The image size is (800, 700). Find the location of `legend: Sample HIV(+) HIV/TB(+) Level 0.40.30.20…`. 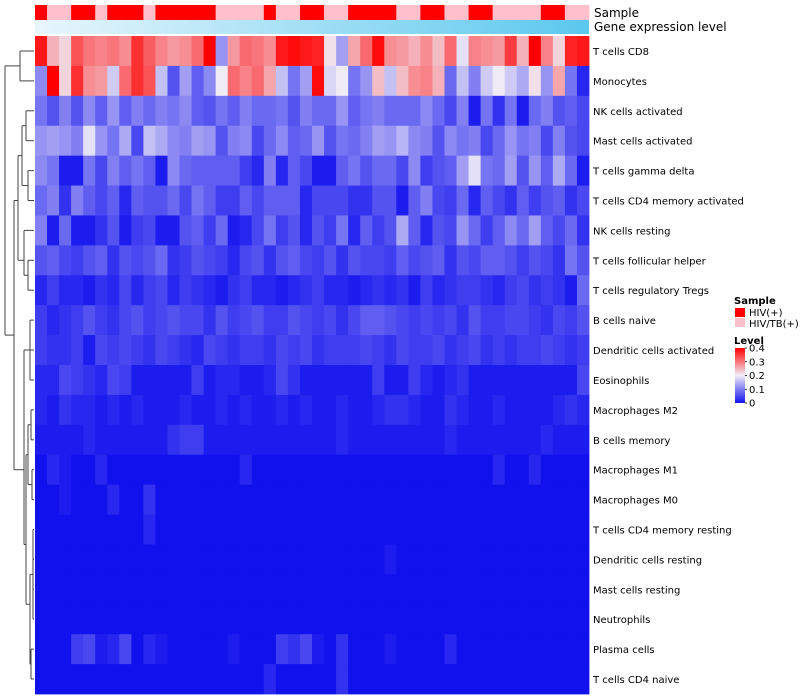

legend: Sample HIV(+) HIV/TB(+) Level 0.40.30.20… is located at coordinates (766, 353).